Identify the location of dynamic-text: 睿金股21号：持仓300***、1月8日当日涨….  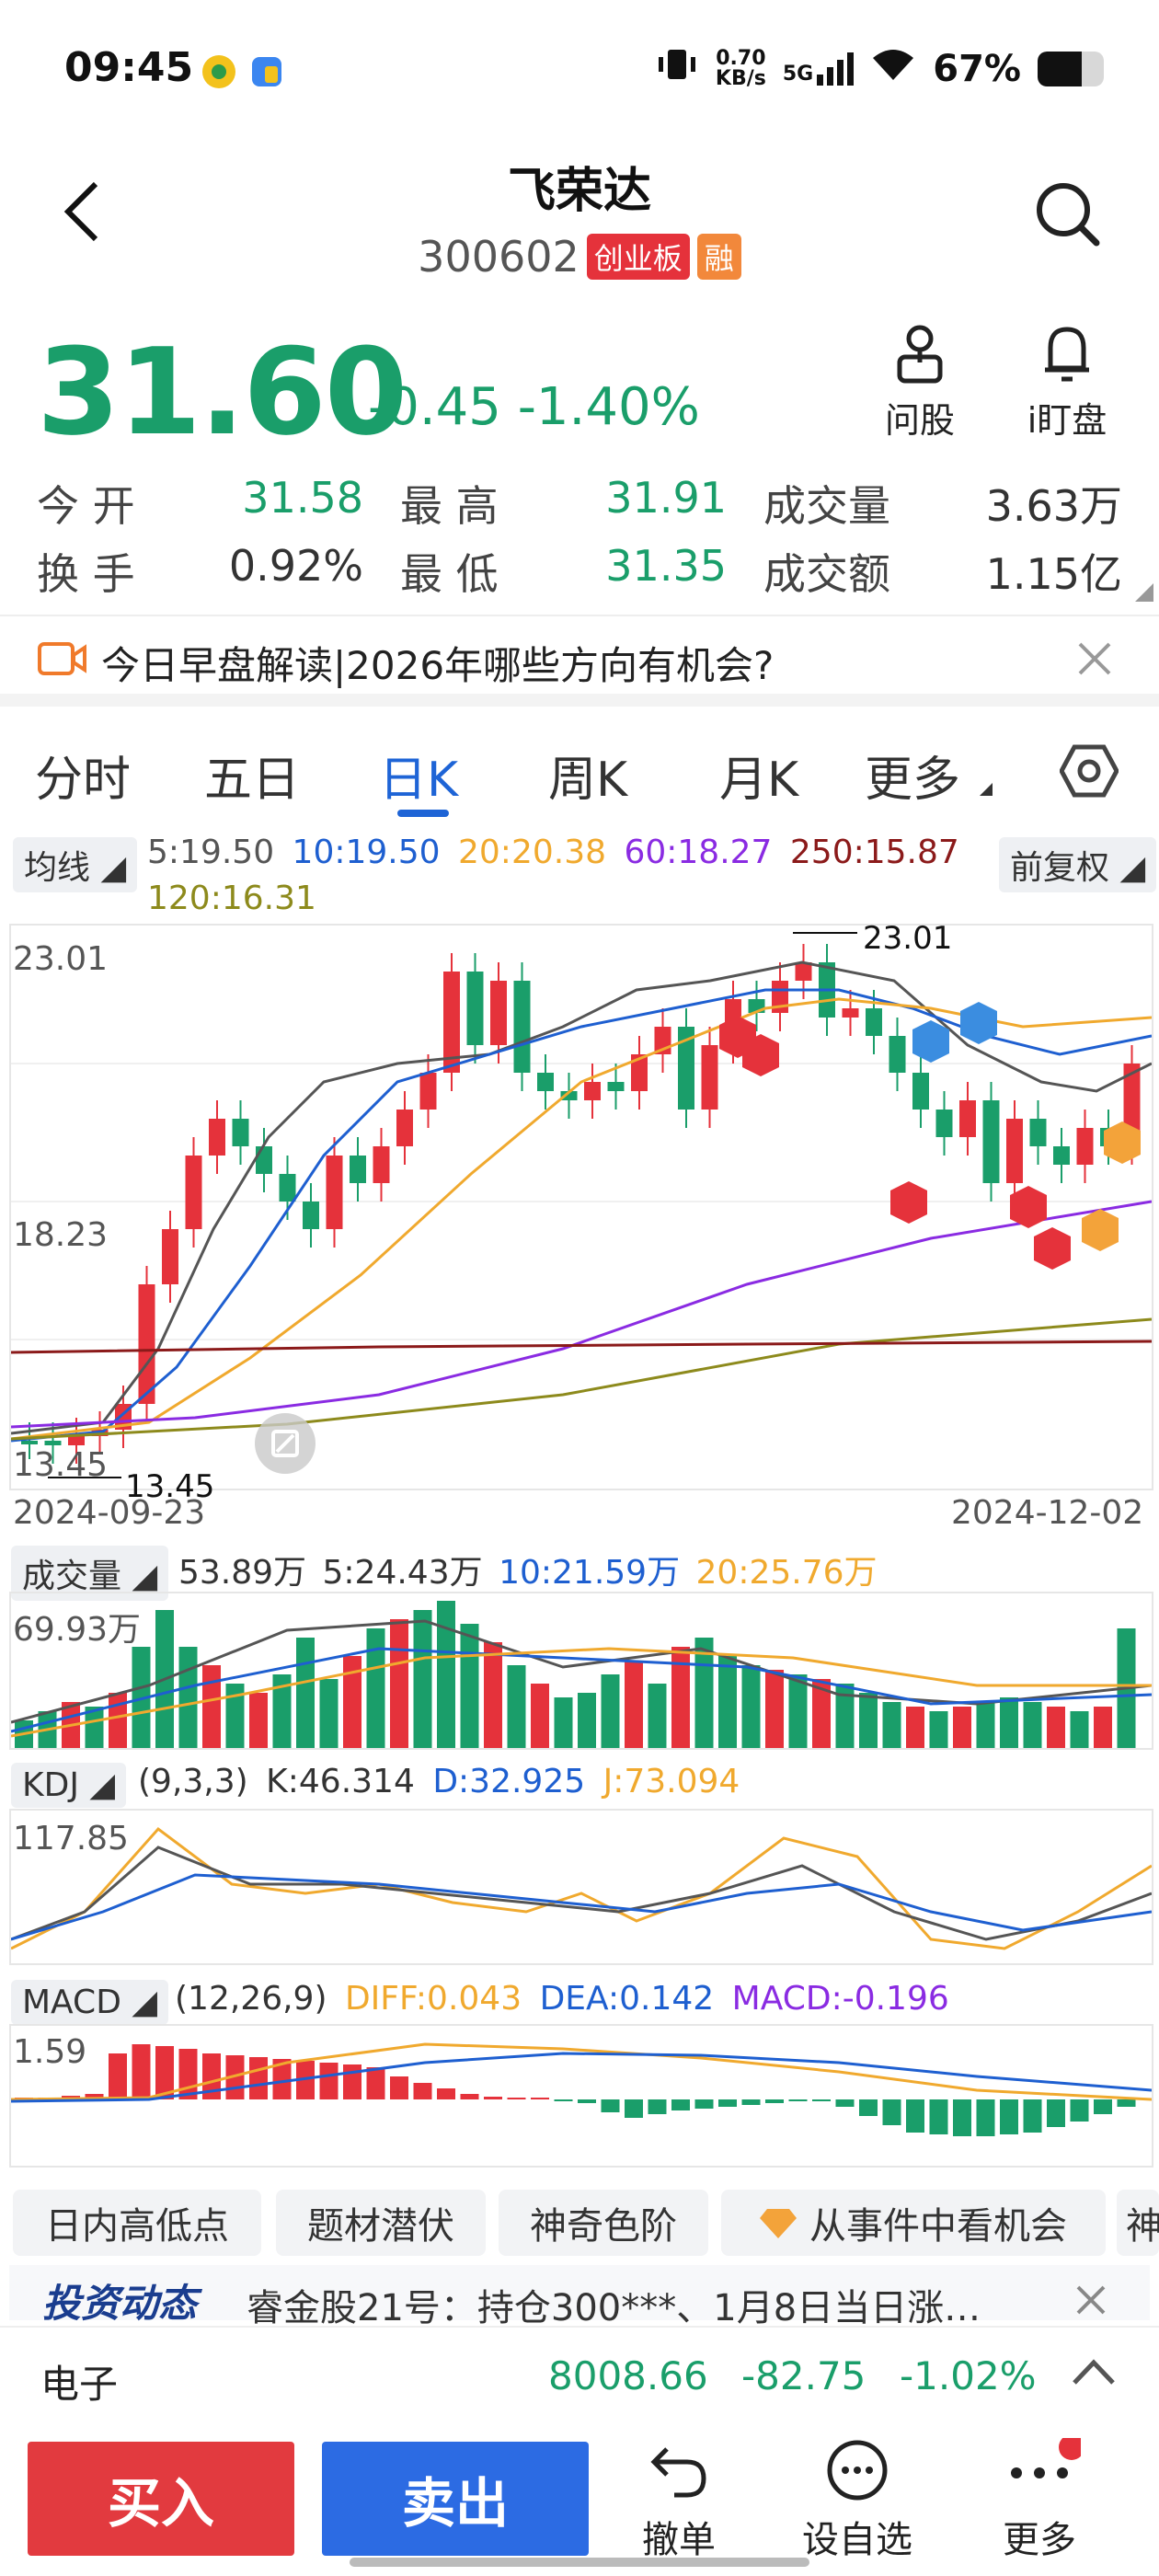
(614, 2308).